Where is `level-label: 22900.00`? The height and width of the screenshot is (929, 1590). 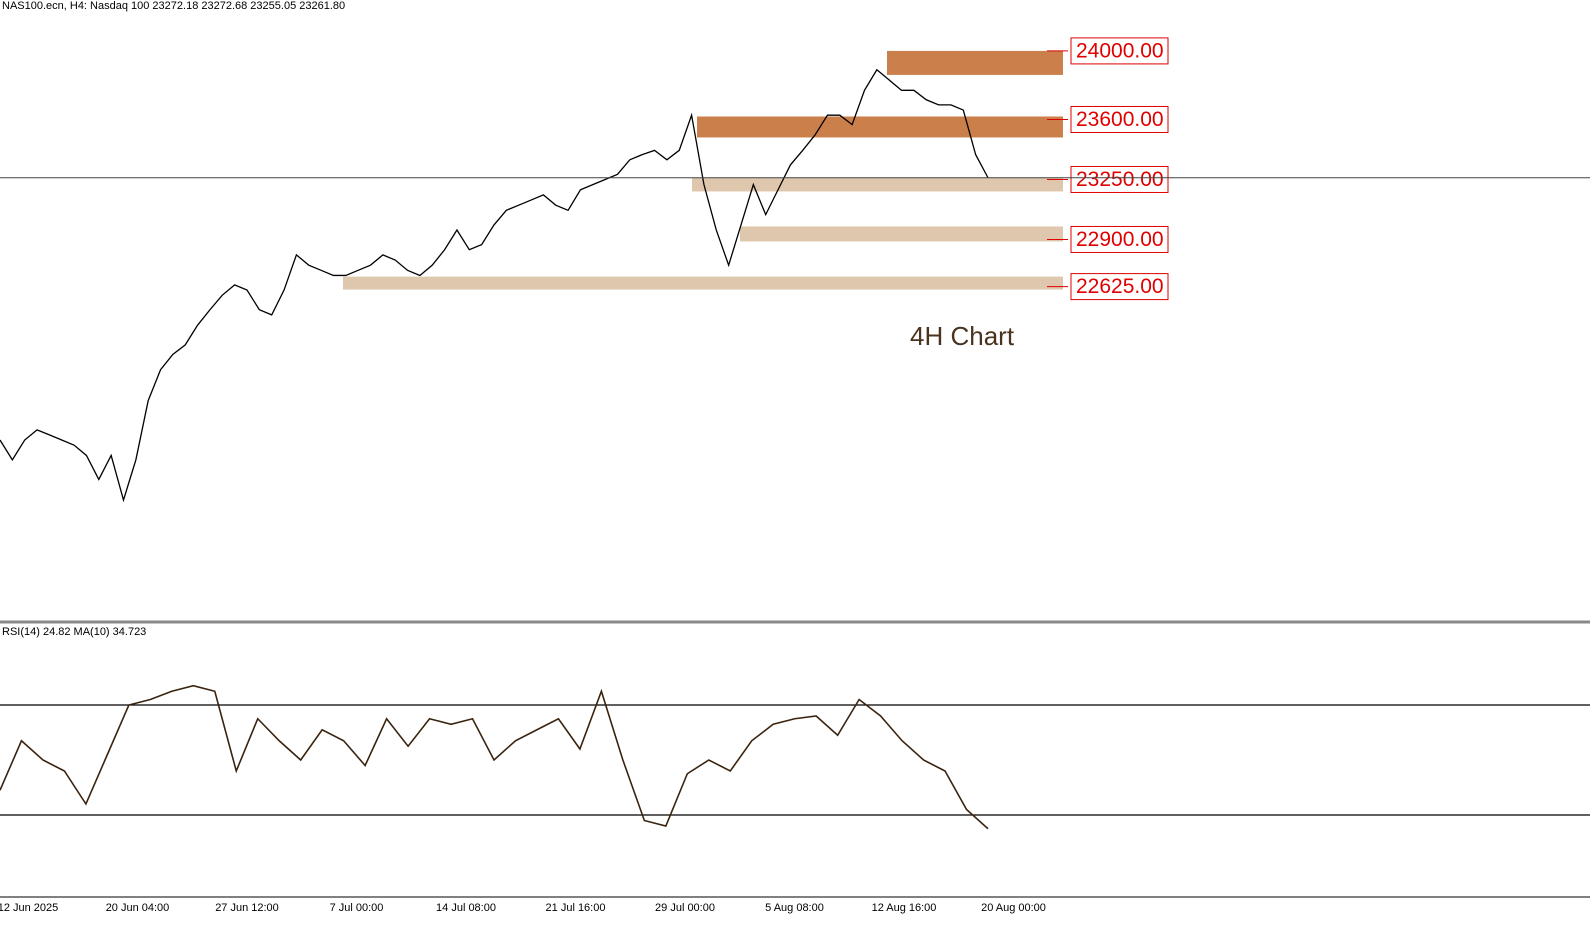 level-label: 22900.00 is located at coordinates (1120, 239).